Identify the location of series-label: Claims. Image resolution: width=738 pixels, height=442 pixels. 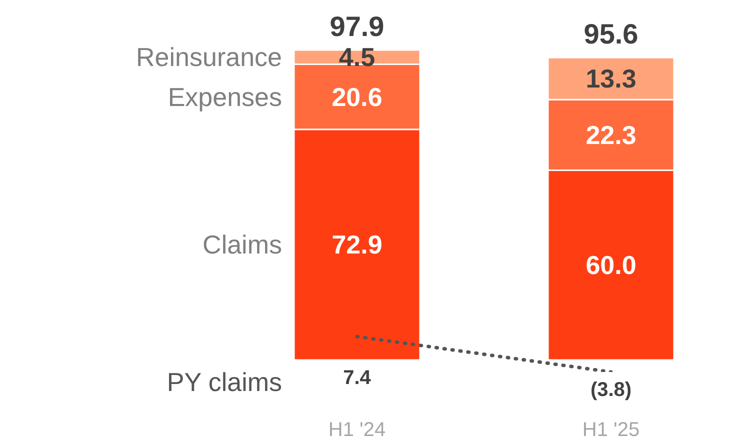
(242, 245).